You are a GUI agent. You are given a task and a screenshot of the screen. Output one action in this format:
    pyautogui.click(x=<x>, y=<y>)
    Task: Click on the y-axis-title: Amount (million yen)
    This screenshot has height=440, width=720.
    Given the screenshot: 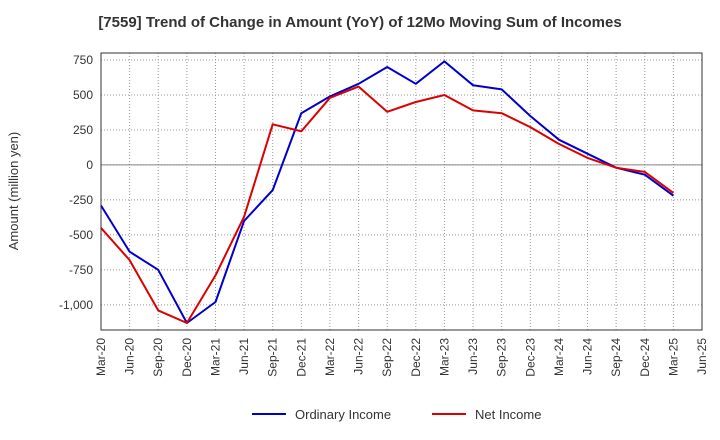 What is the action you would take?
    pyautogui.click(x=13, y=191)
    